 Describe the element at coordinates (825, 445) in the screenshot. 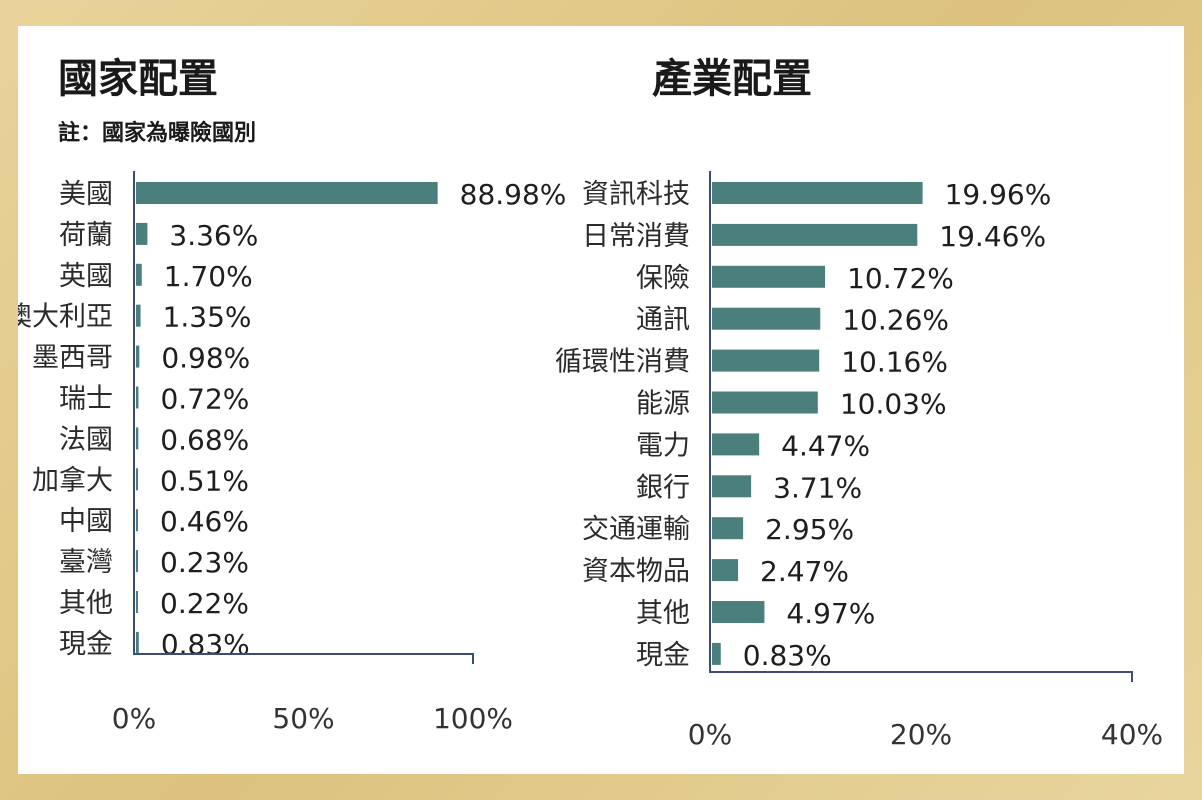

I see `value-label: 4.47%` at that location.